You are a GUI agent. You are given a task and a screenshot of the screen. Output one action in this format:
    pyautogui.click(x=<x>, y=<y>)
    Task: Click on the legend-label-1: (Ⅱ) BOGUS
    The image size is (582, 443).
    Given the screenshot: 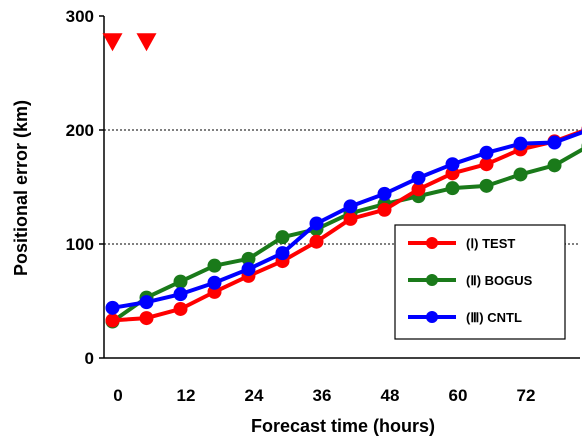 What is the action you would take?
    pyautogui.click(x=499, y=280)
    